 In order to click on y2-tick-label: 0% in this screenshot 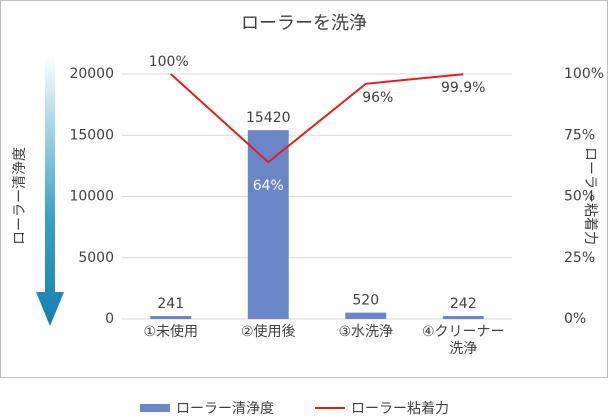, I will do `click(575, 319)`.